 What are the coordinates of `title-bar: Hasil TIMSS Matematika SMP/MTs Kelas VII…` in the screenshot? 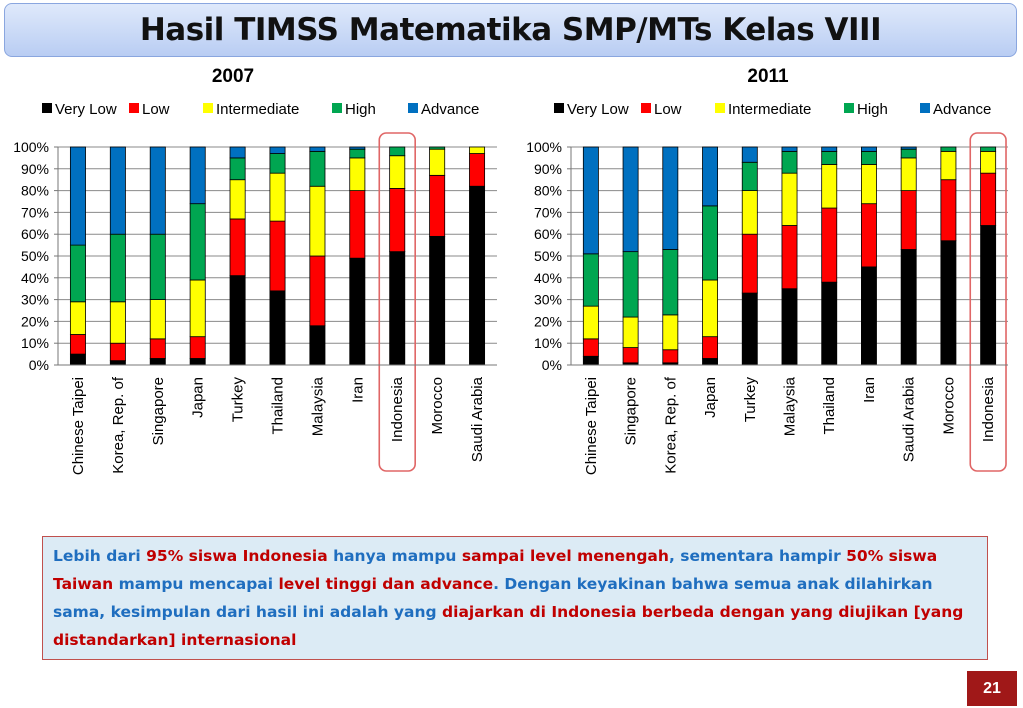 It's located at (510, 30).